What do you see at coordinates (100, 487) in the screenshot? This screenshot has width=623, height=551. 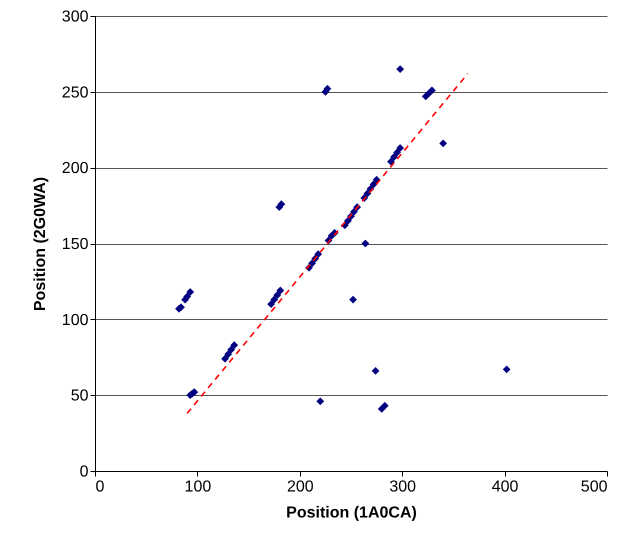 I see `x-tick-label: 0` at bounding box center [100, 487].